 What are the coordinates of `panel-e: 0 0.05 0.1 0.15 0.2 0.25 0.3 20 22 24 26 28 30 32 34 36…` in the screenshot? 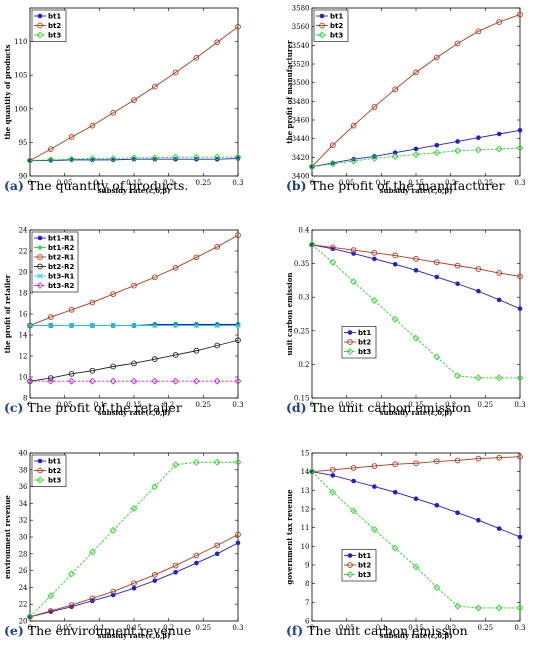 It's located at (123, 545).